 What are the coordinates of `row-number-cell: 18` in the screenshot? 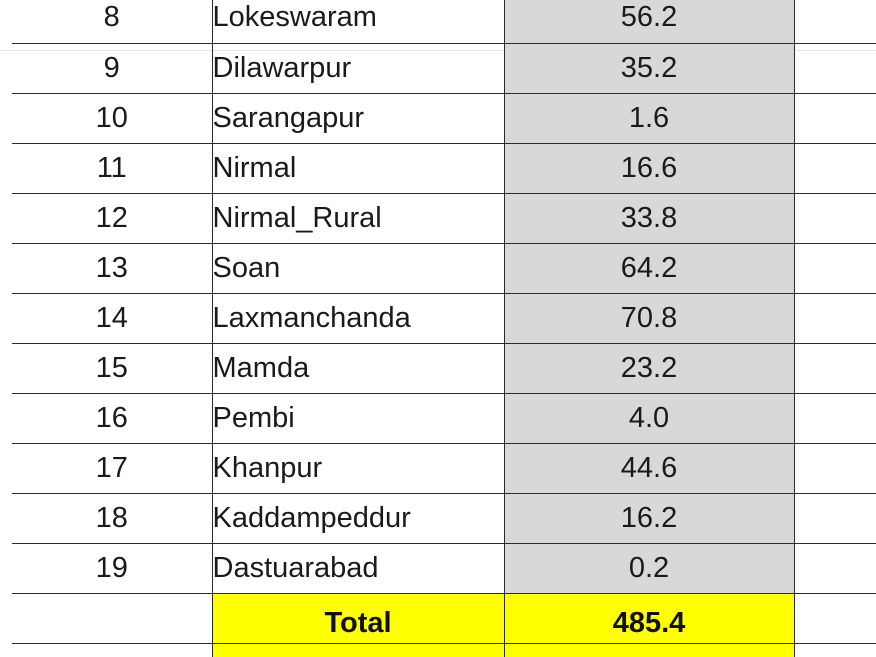 It's located at (112, 518).